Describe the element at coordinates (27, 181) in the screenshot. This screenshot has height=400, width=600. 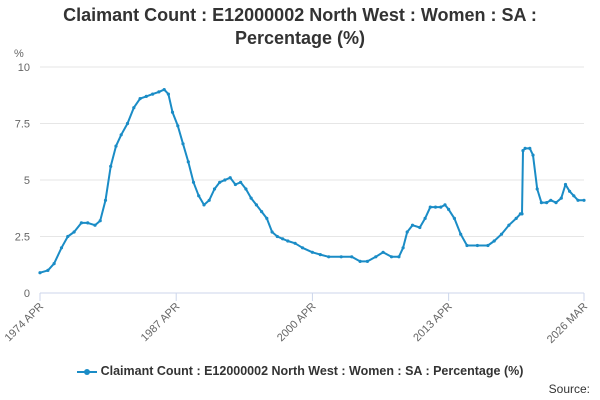
I see `y-tick-label: 5` at that location.